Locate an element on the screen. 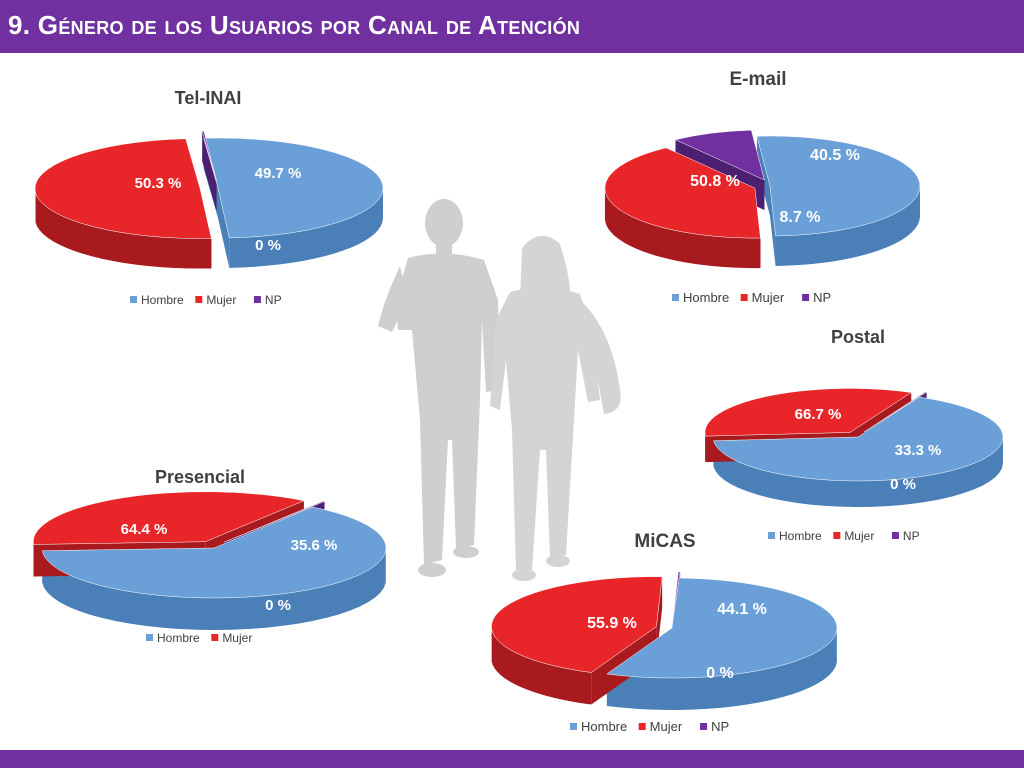  data-label: 64.4 % is located at coordinates (144, 529).